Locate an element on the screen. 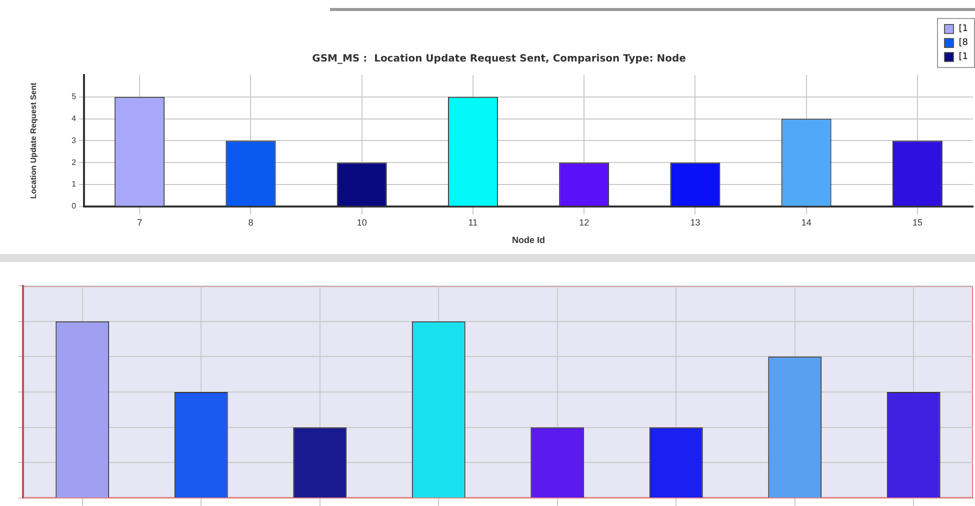  x-tick-label: 13 is located at coordinates (695, 222).